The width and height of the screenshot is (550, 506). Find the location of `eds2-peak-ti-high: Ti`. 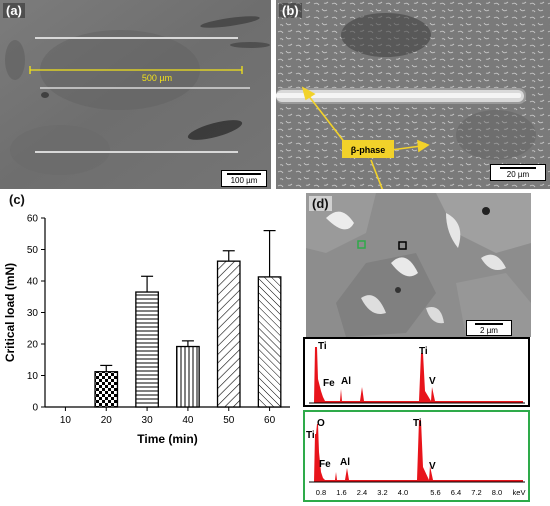

eds2-peak-ti-high: Ti is located at coordinates (417, 423).